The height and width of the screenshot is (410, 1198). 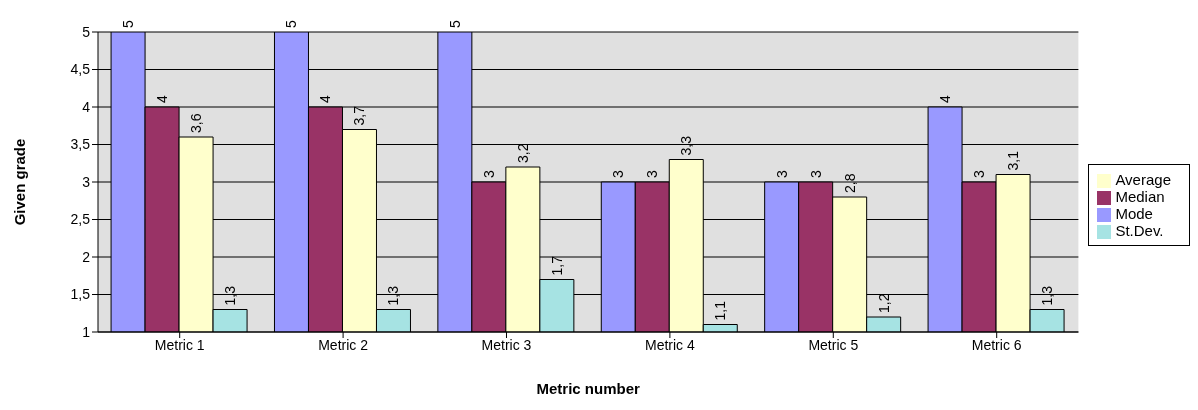 What do you see at coordinates (359, 115) in the screenshot?
I see `data-label: 3,7` at bounding box center [359, 115].